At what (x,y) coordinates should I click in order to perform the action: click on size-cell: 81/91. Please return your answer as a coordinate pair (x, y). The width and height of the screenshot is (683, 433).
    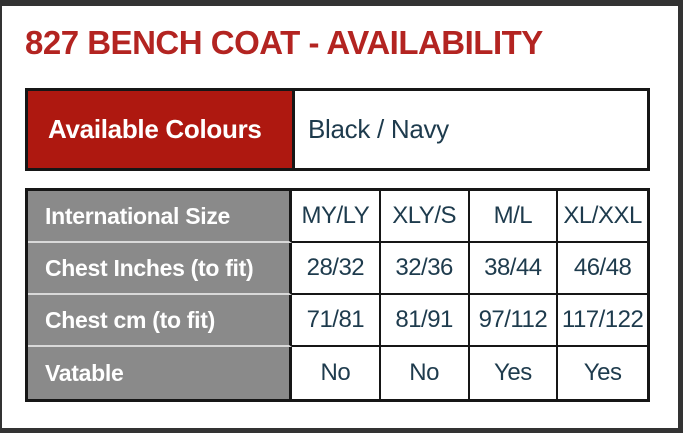
    Looking at the image, I should click on (425, 321).